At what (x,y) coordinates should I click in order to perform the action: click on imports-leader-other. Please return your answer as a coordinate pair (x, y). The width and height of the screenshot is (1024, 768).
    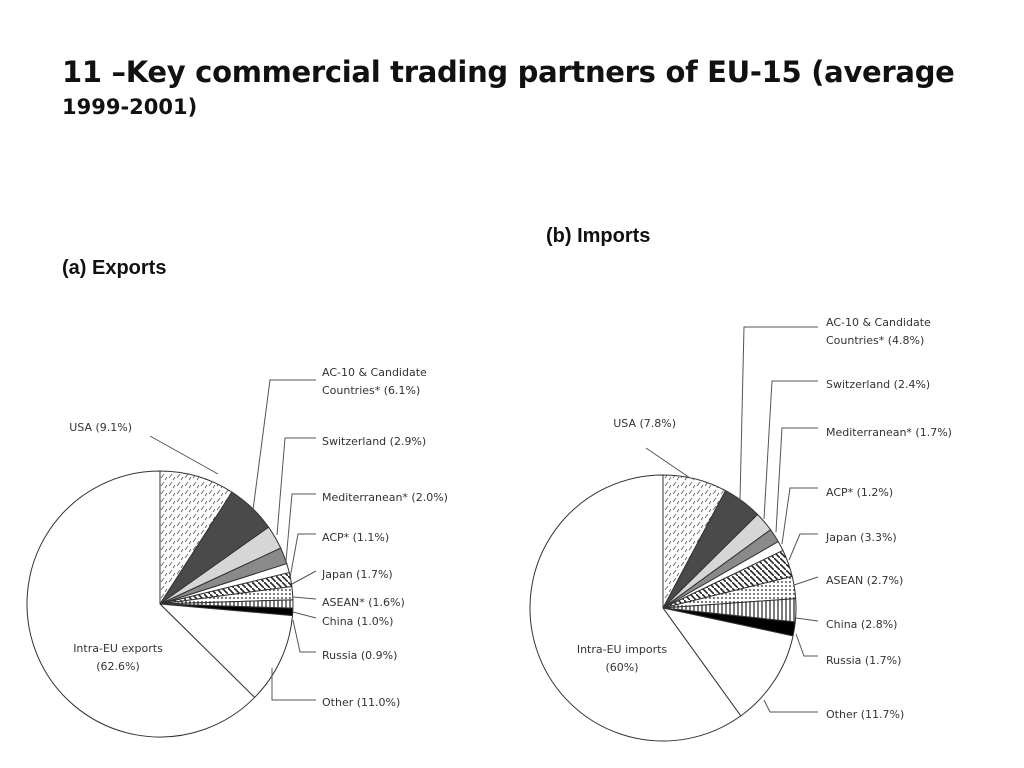
    Looking at the image, I should click on (790, 706).